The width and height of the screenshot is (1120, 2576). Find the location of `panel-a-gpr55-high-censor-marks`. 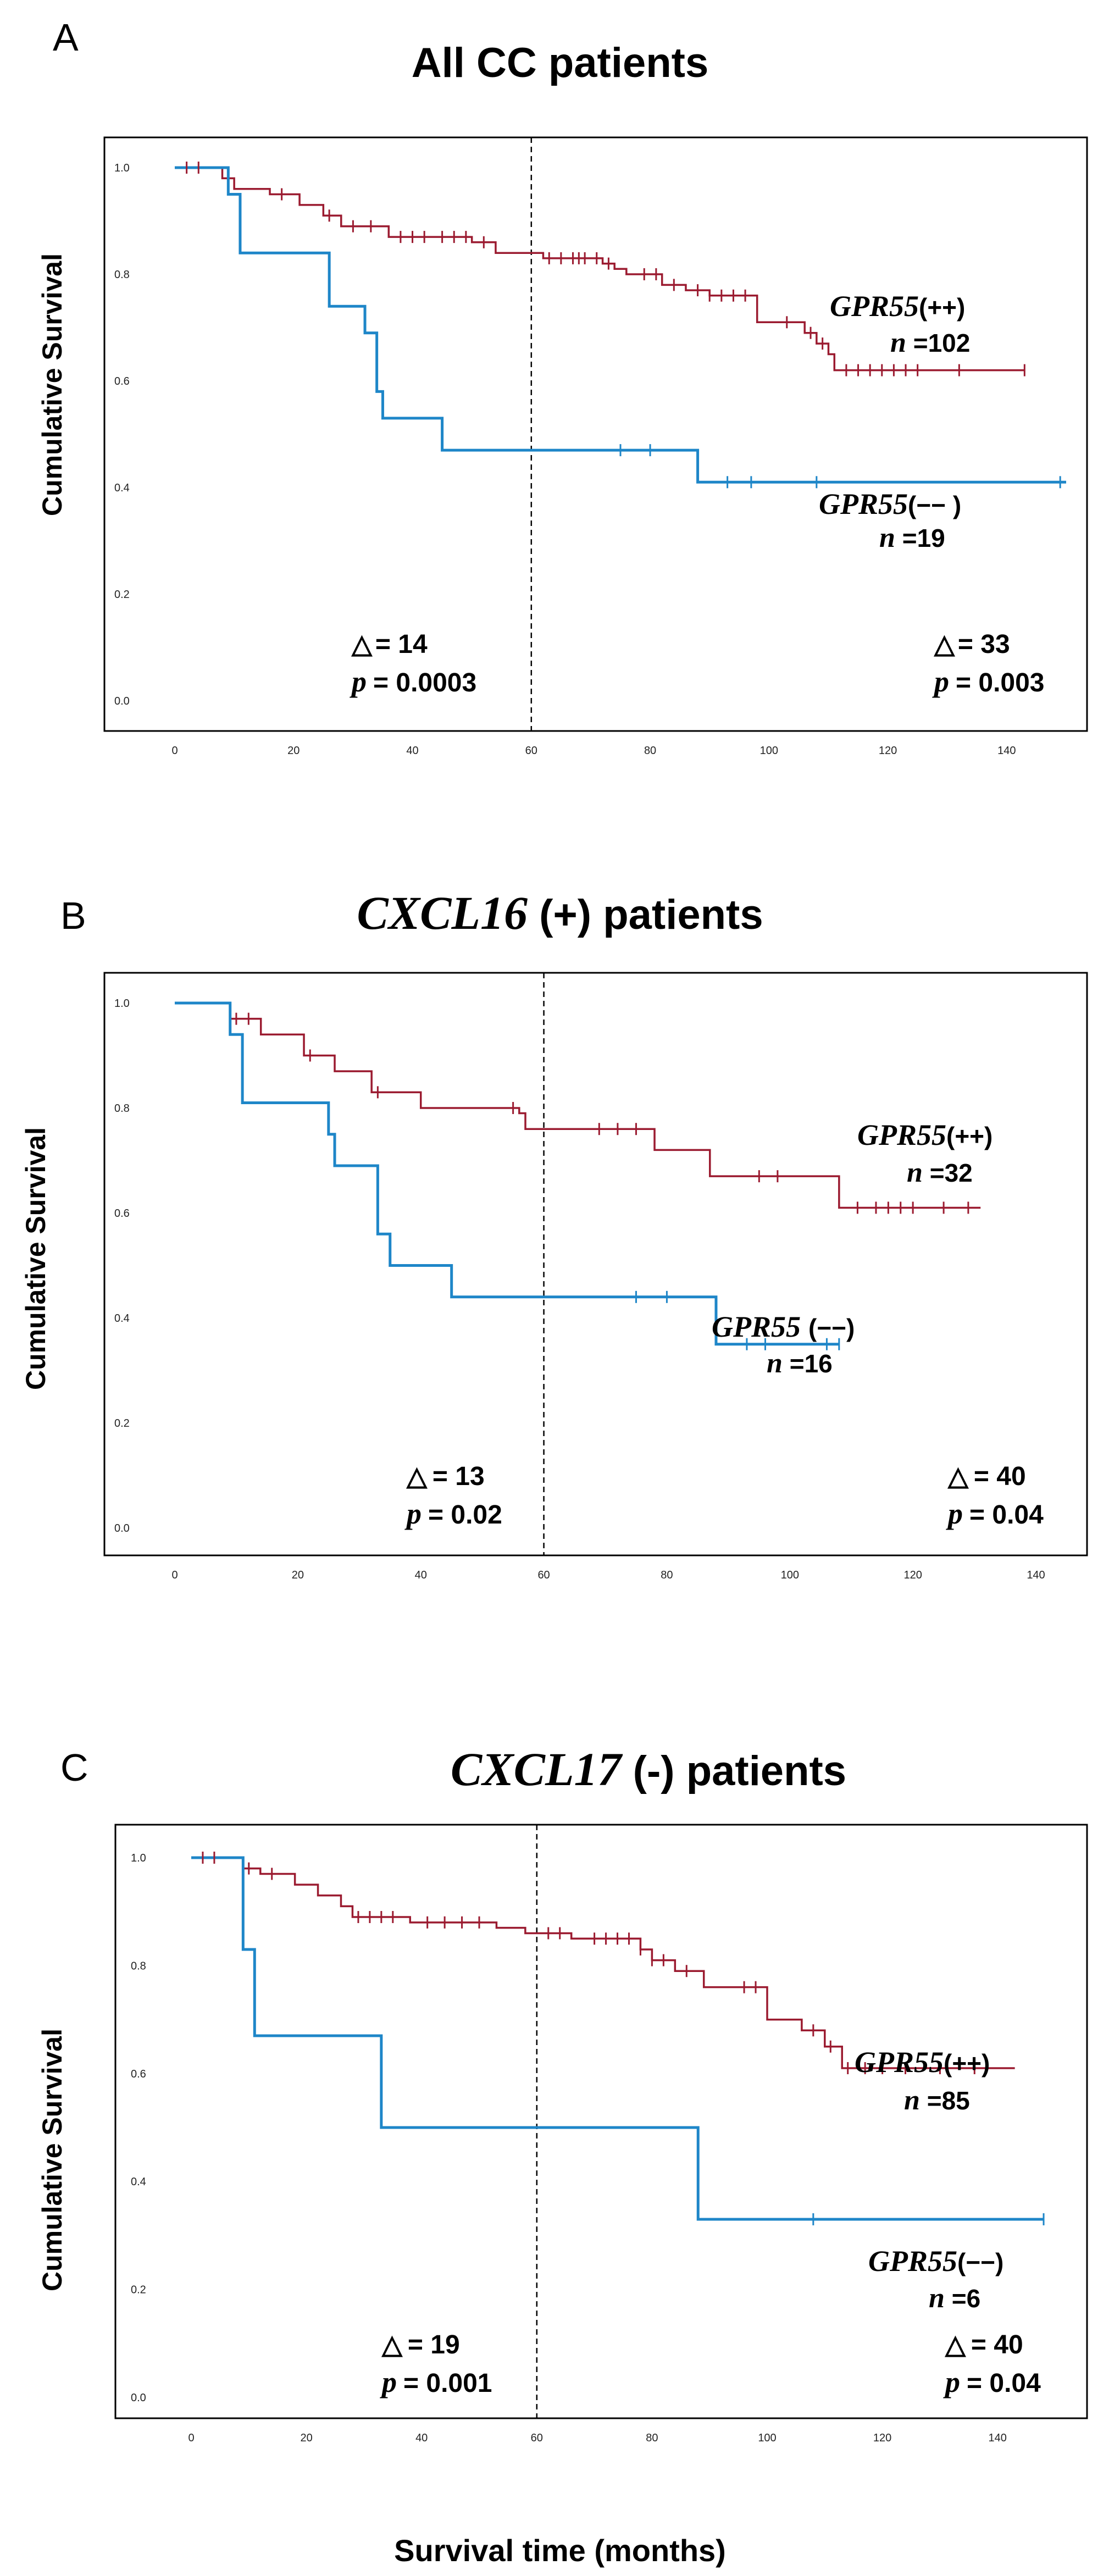

panel-a-gpr55-high-censor-marks is located at coordinates (605, 269).